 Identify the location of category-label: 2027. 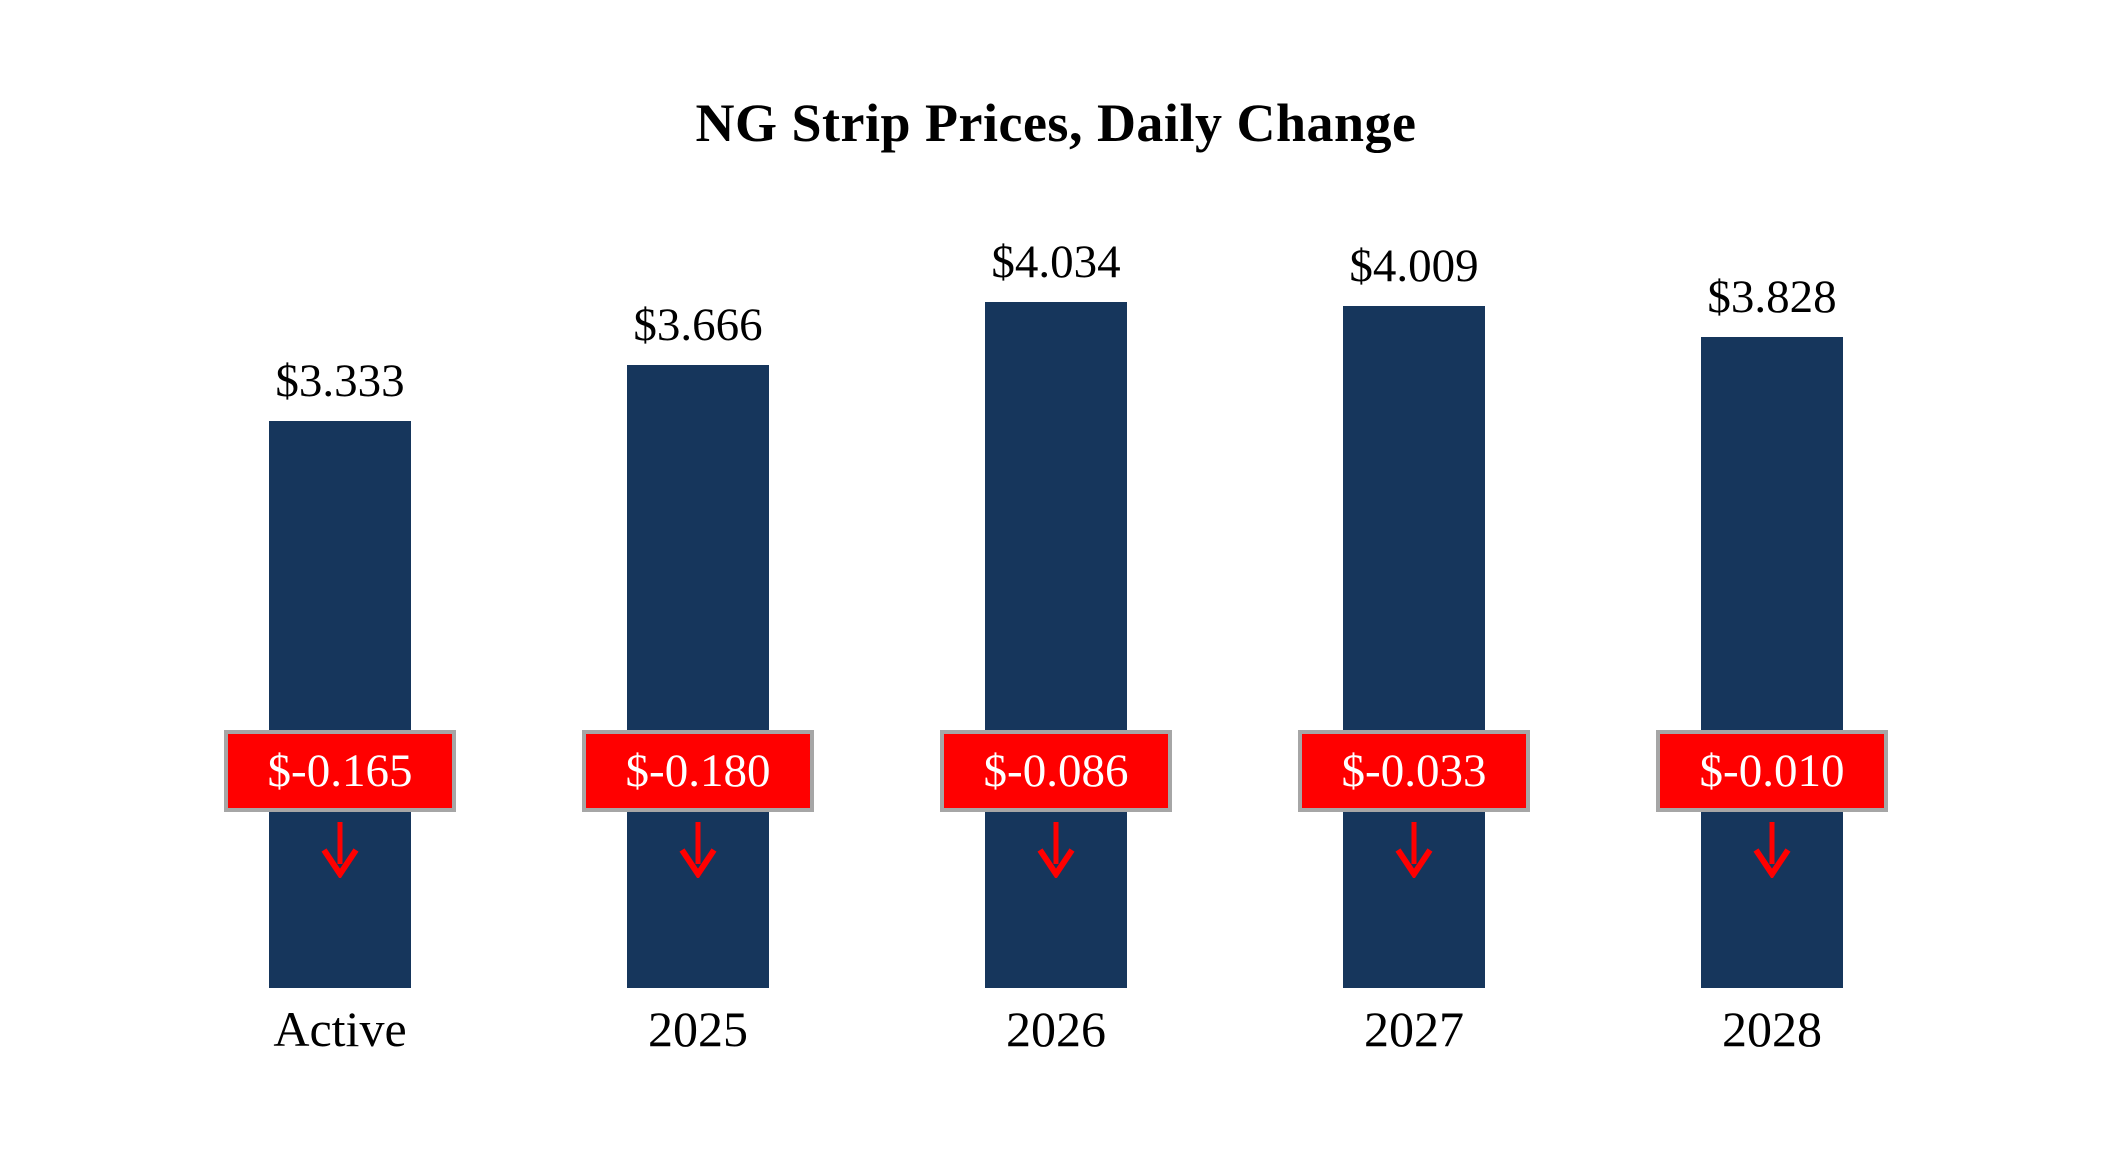
(1414, 1029).